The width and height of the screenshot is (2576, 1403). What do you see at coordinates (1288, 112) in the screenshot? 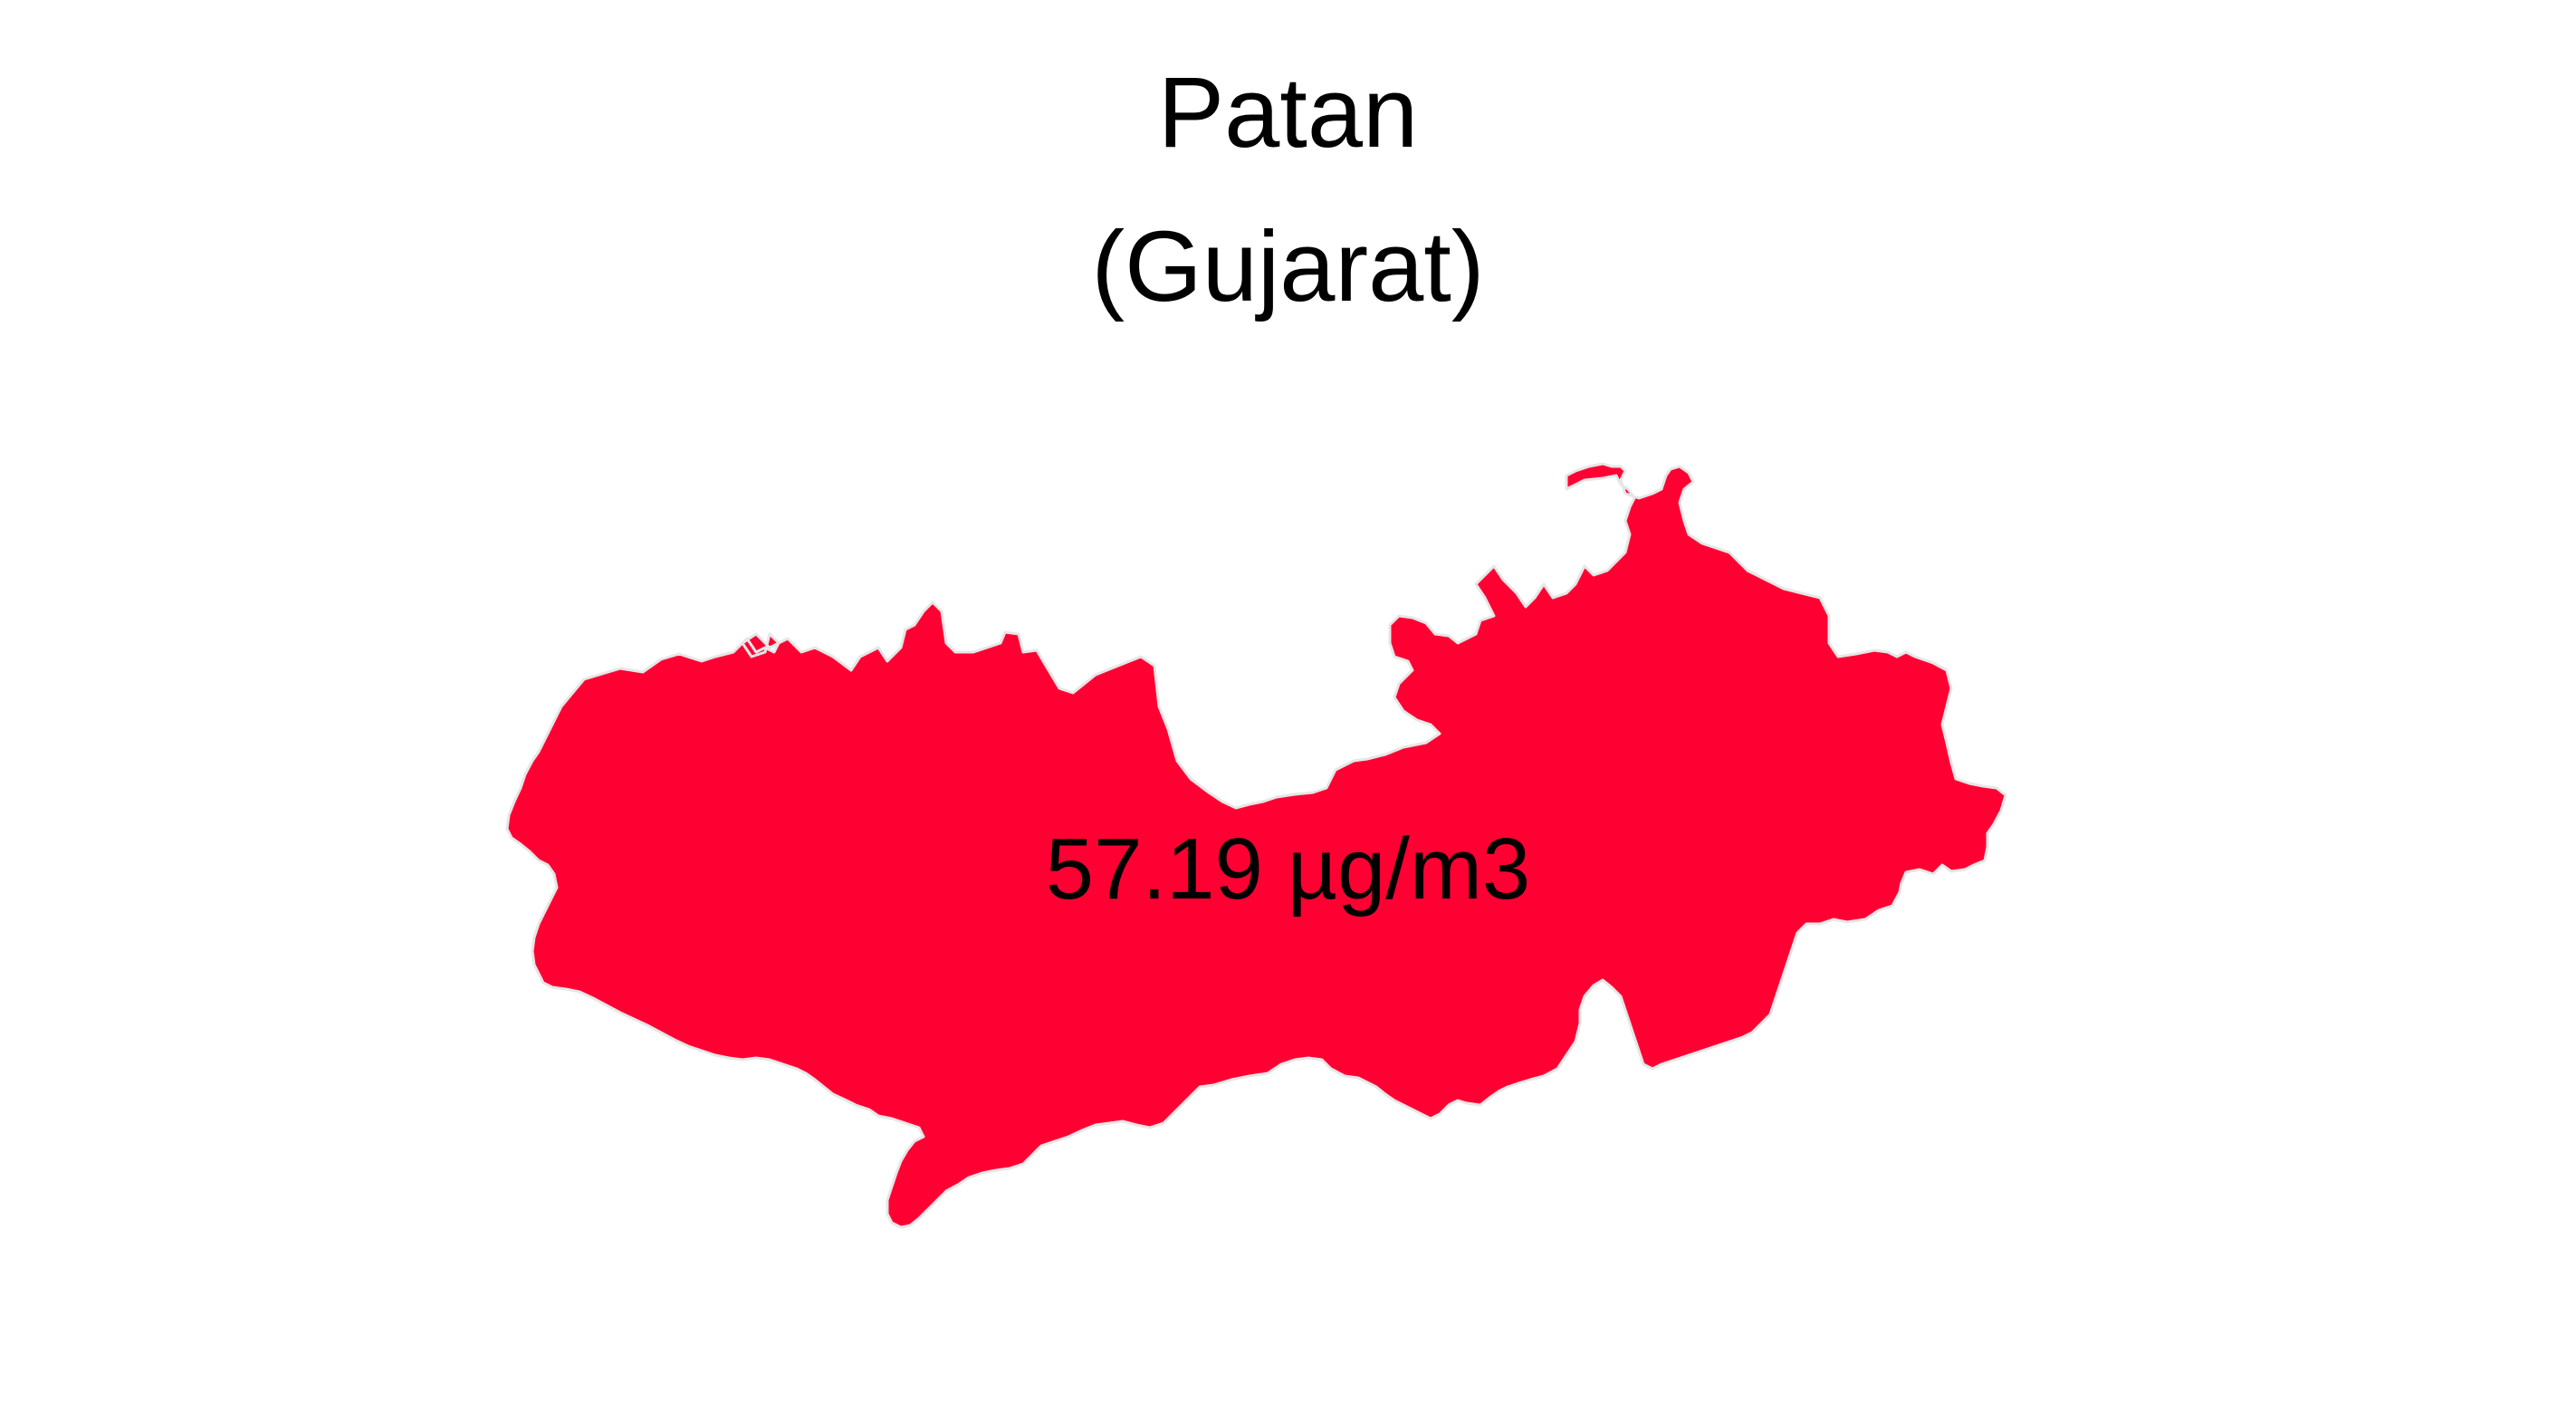
I see `district-name: Patan` at bounding box center [1288, 112].